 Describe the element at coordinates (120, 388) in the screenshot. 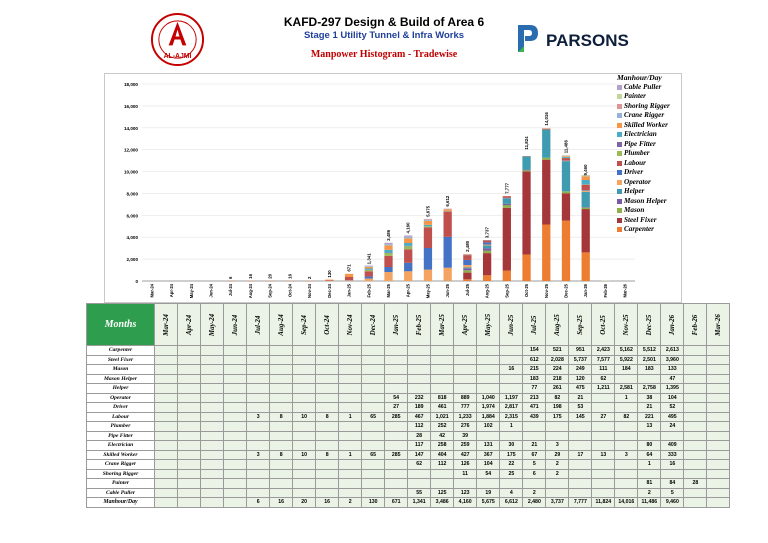

I see `row-label: Helper` at that location.